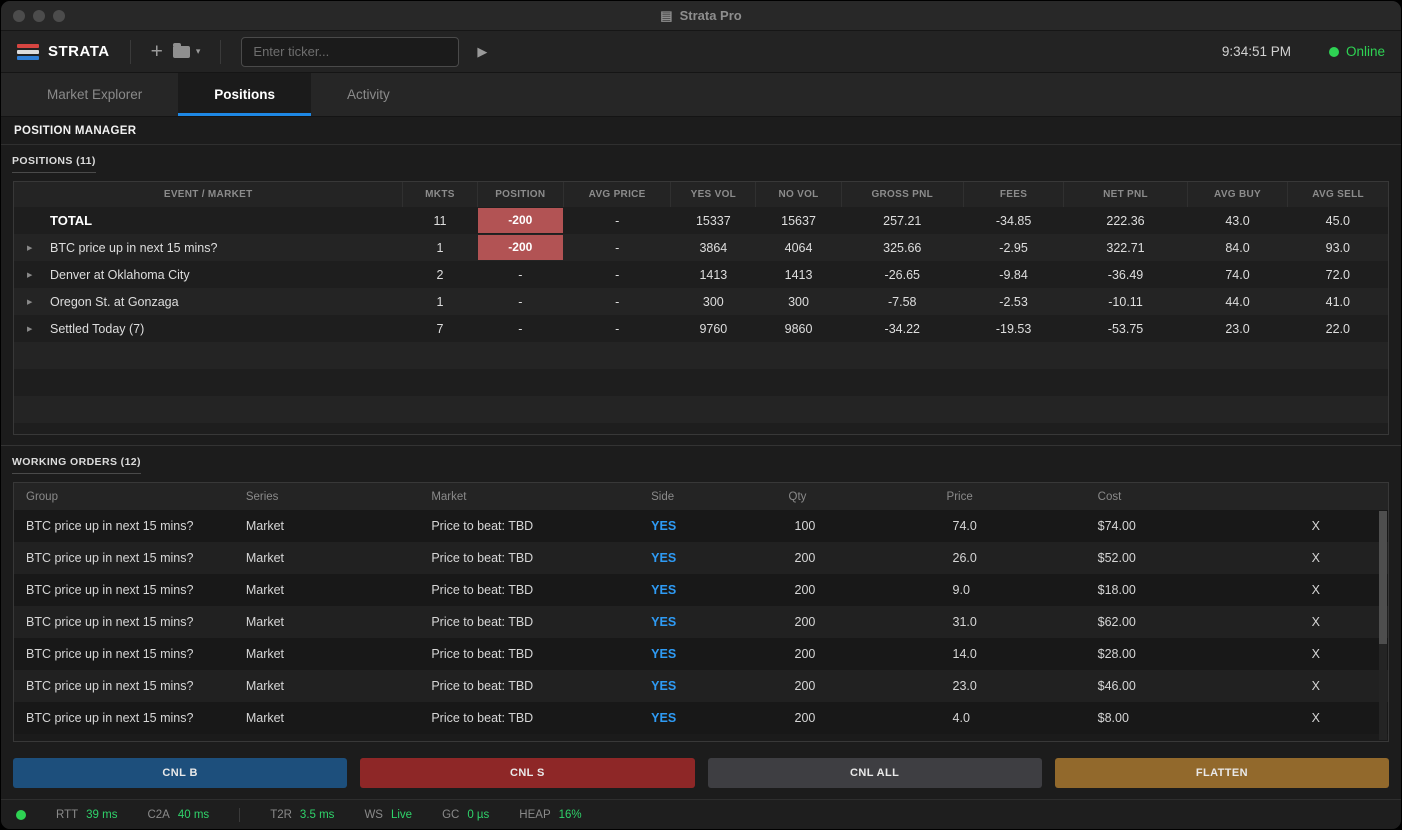 This screenshot has height=830, width=1402. I want to click on col-avg-buy: AVG BUY, so click(1238, 194).